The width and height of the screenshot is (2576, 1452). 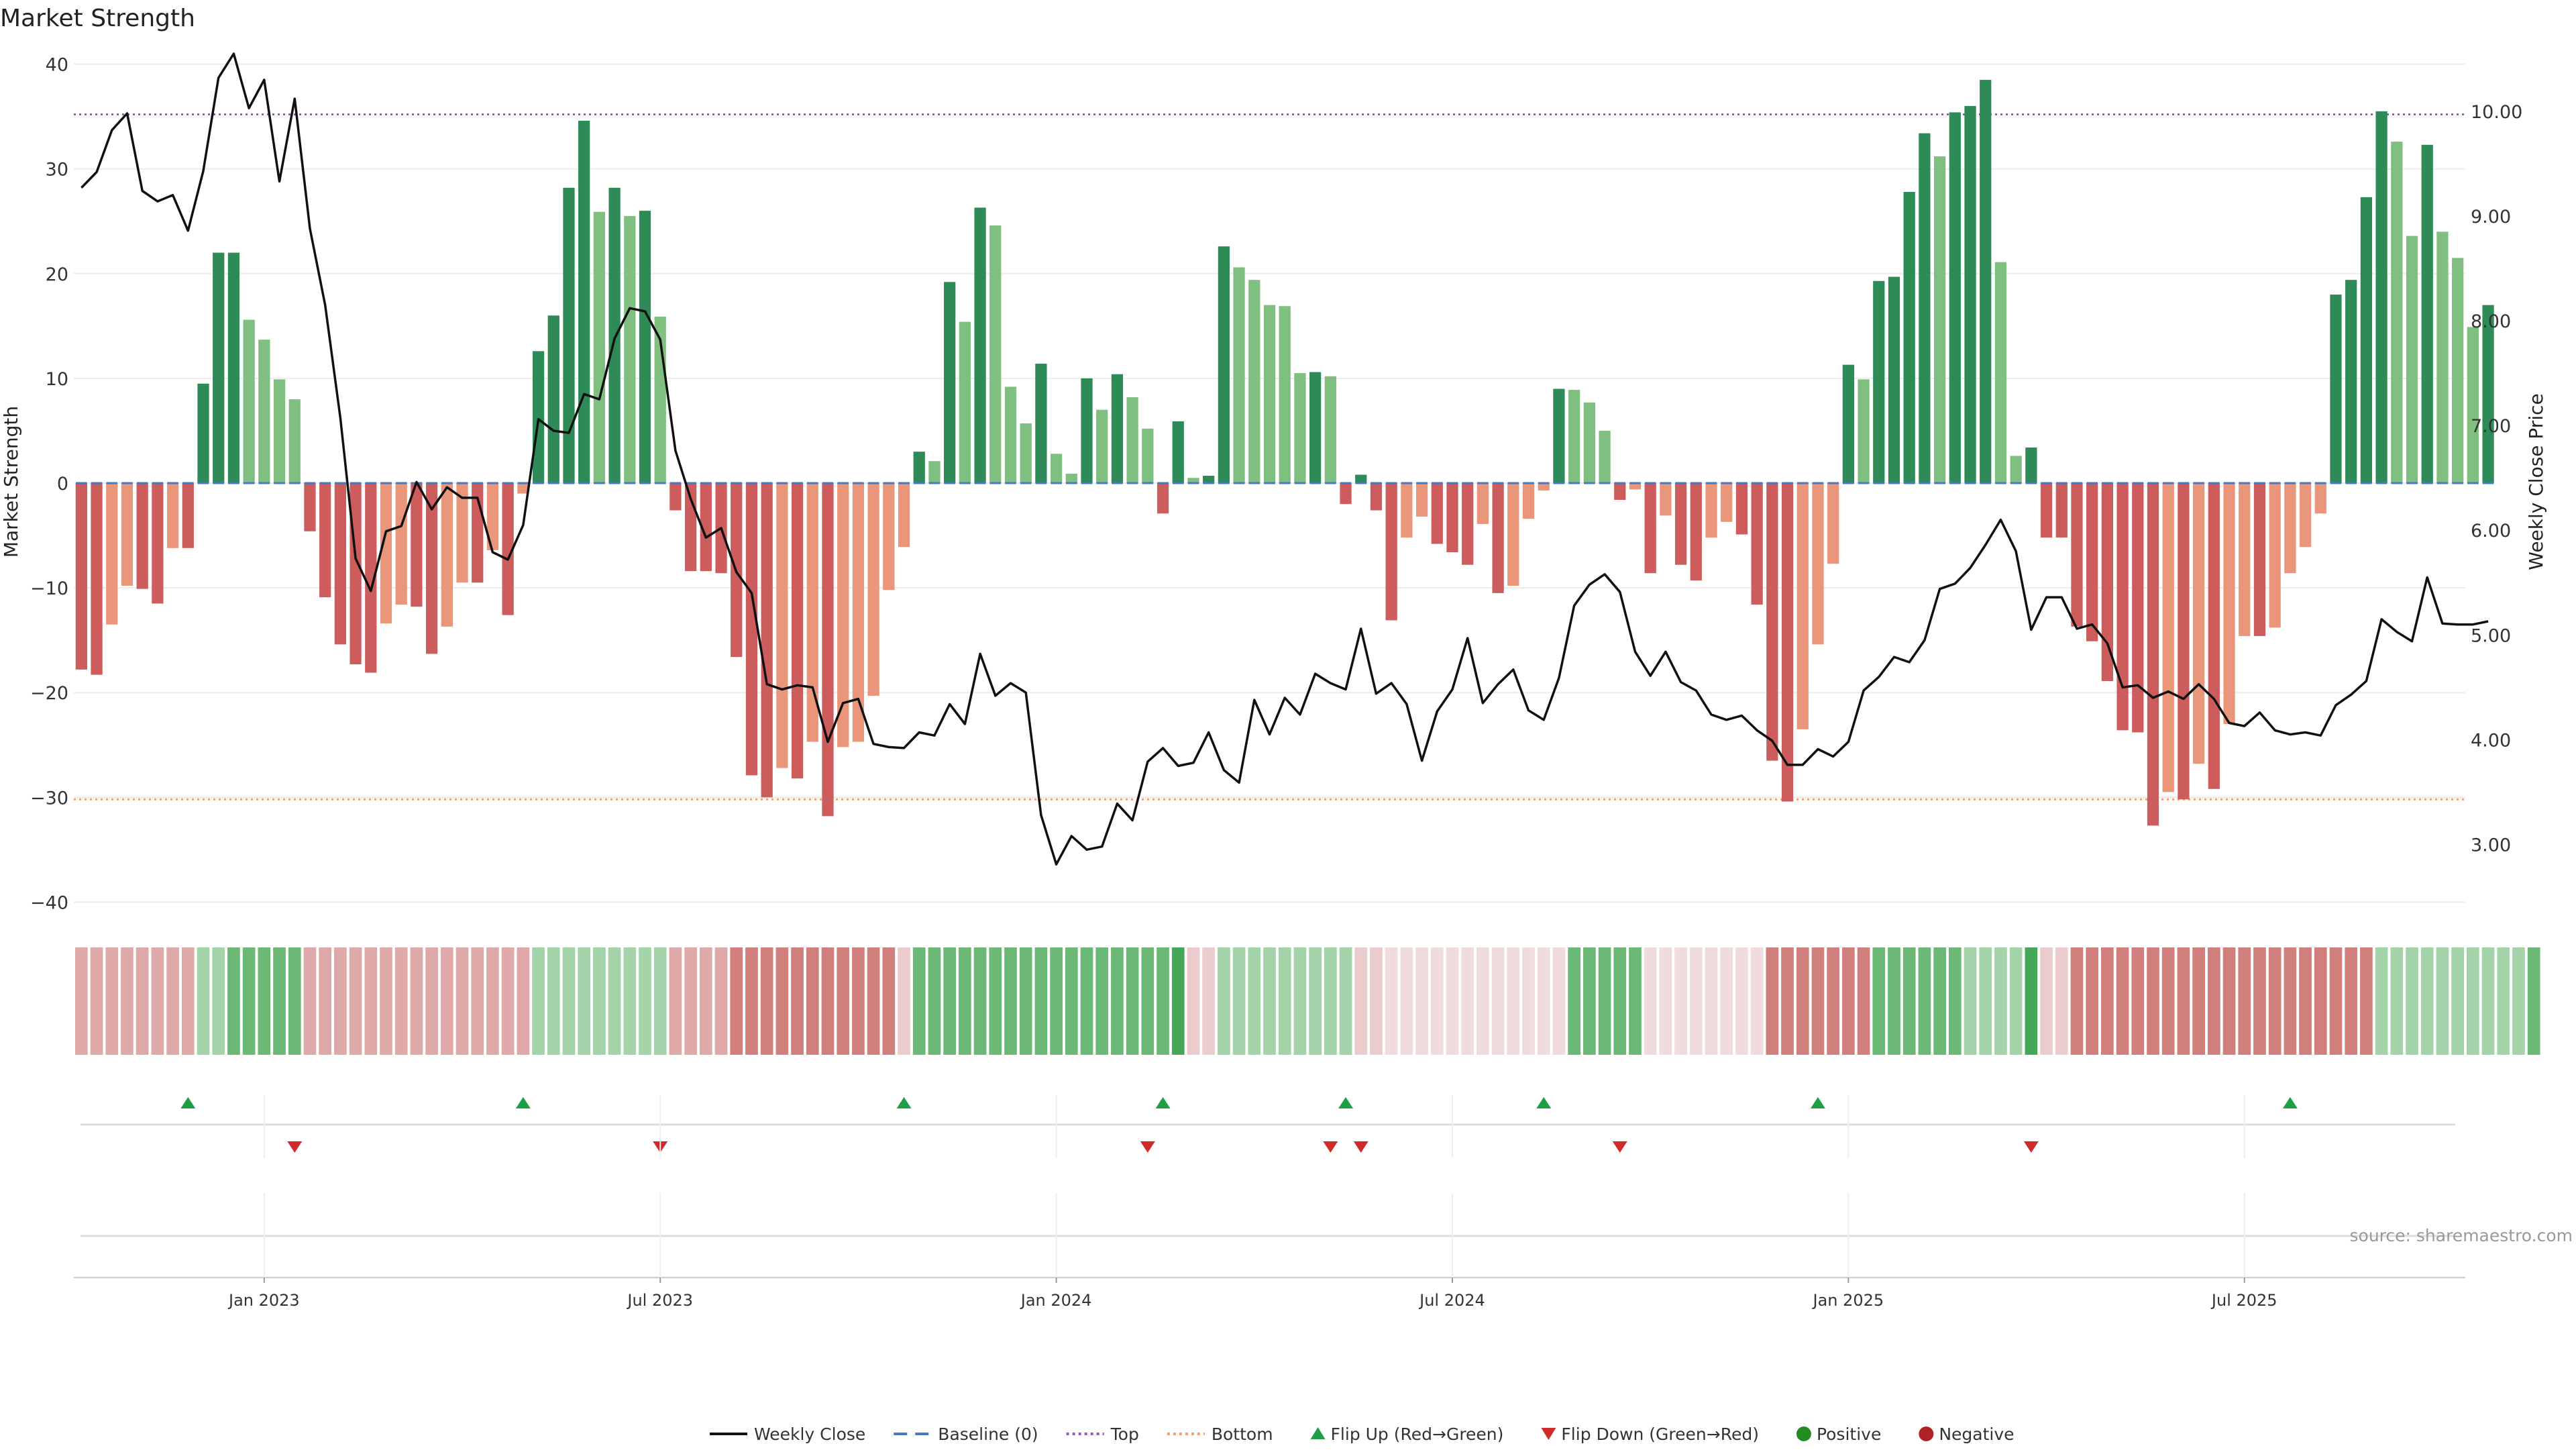 What do you see at coordinates (1838, 1434) in the screenshot?
I see `legend-item: Positive` at bounding box center [1838, 1434].